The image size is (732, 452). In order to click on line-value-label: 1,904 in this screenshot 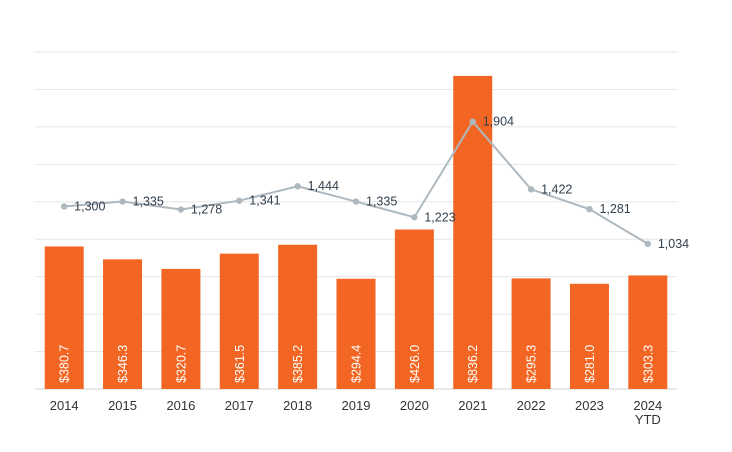, I will do `click(498, 122)`.